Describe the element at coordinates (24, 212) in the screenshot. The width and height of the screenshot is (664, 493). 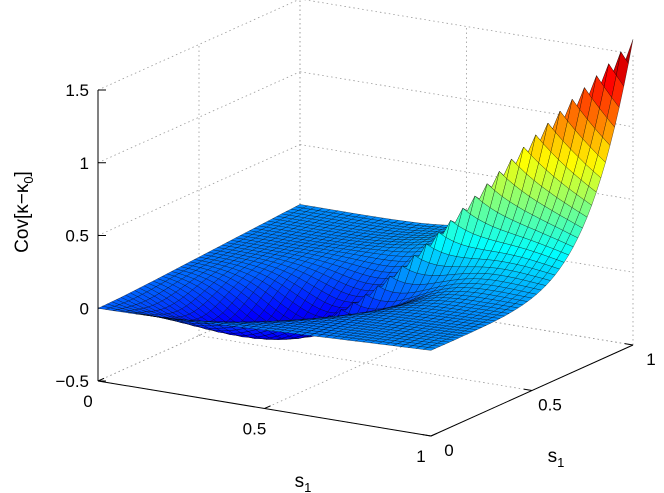
I see `z-axis-label: Cov[κ−κ0]` at that location.